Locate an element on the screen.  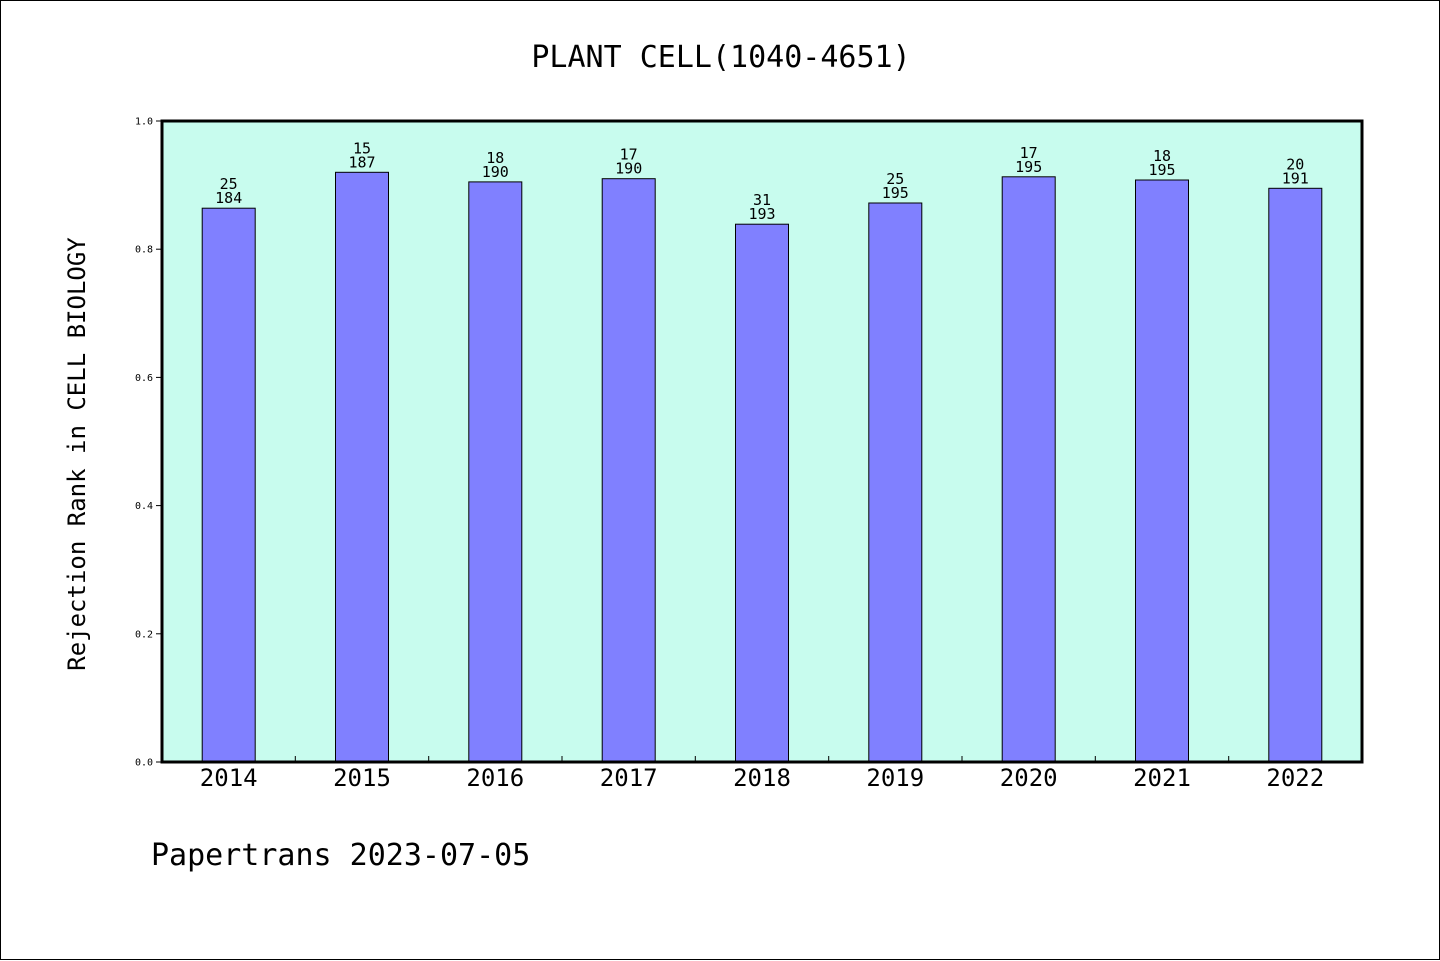
bar-label-total-2021: 195 is located at coordinates (1161, 170).